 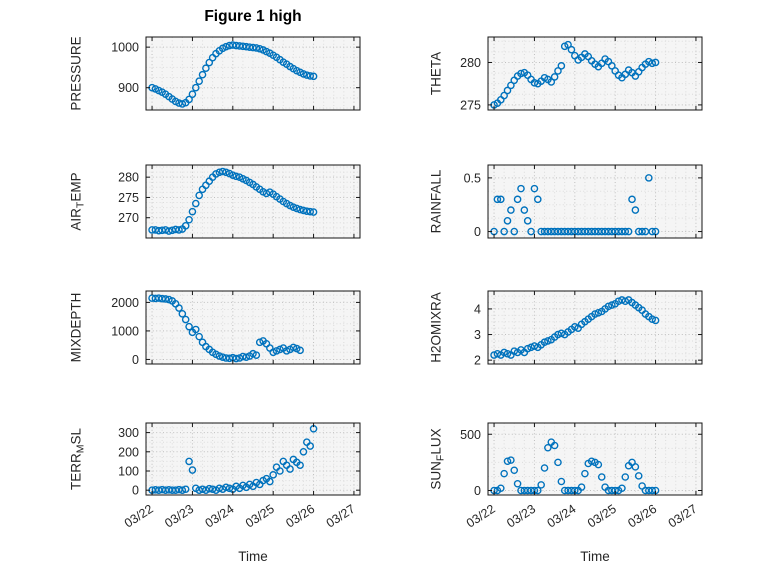 What do you see at coordinates (477, 361) in the screenshot?
I see `ytick-label: 2` at bounding box center [477, 361].